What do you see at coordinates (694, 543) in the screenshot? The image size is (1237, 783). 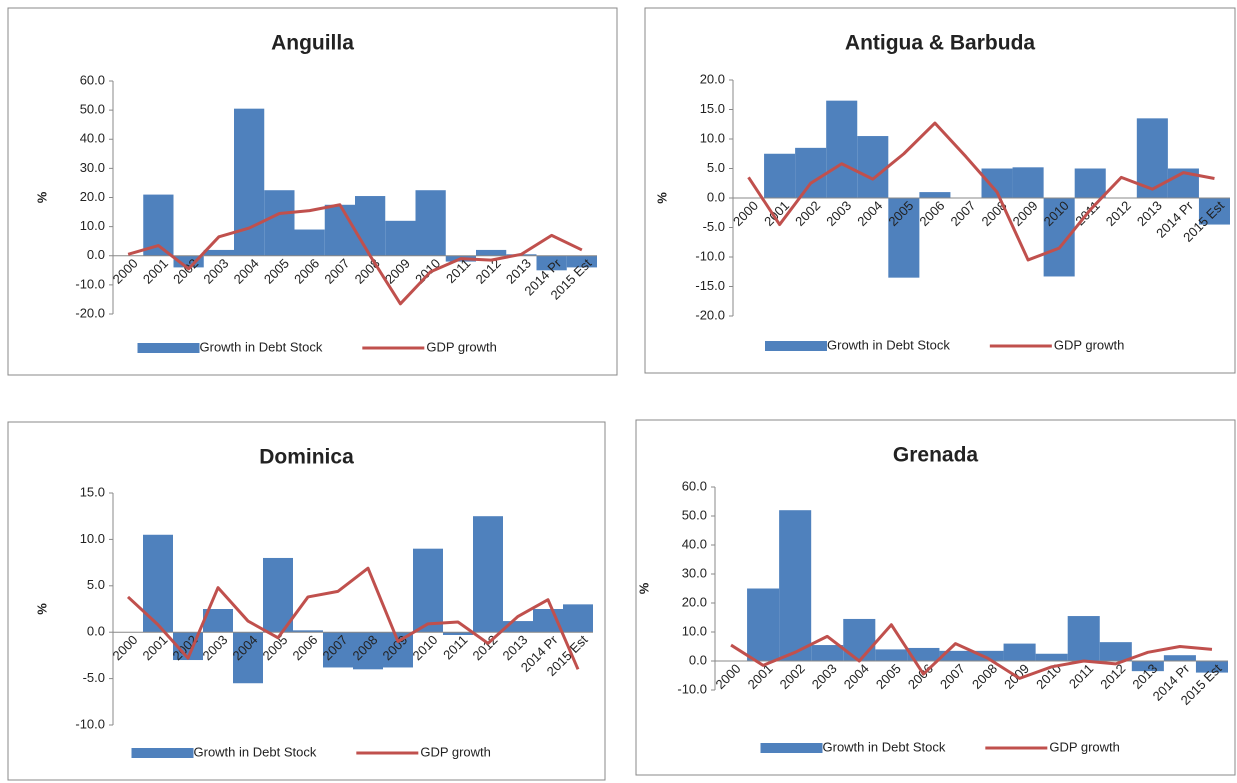 I see `y-tick-label: 40.0` at bounding box center [694, 543].